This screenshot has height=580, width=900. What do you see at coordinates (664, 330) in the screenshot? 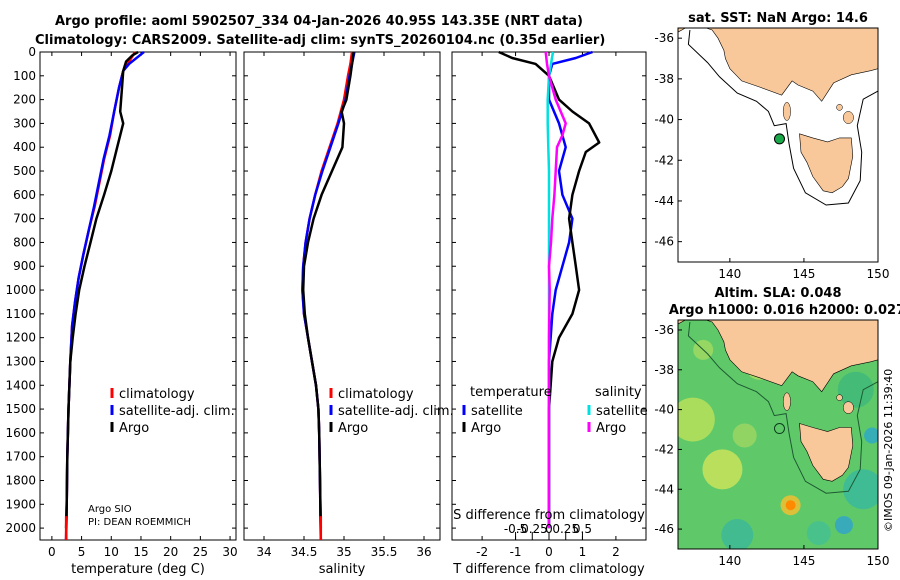
I see `y-tick-label: -36` at bounding box center [664, 330].